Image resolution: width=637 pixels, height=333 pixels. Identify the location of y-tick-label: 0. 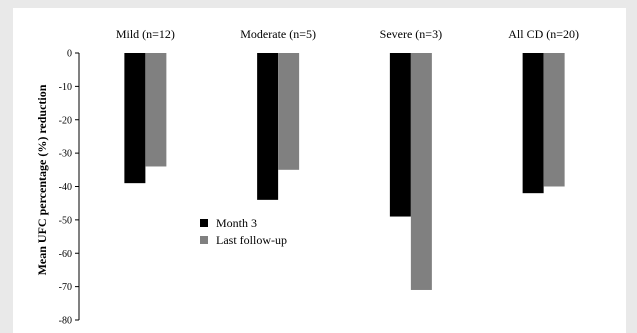
(69, 54).